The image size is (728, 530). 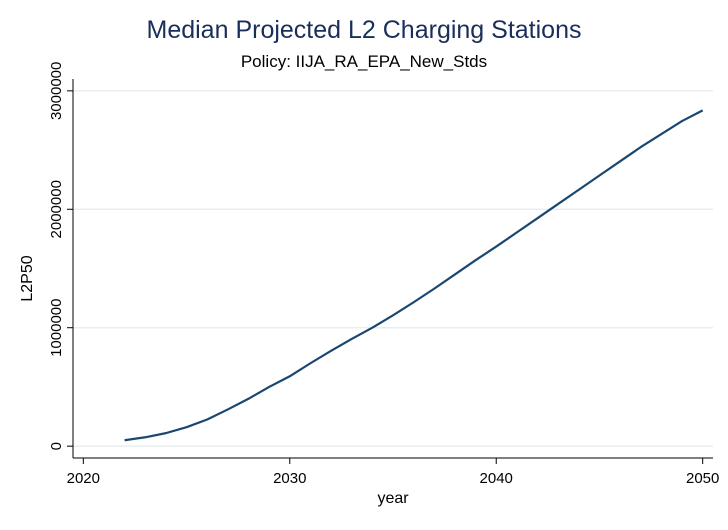 What do you see at coordinates (364, 61) in the screenshot?
I see `chart-subtitle: Policy: IIJA_RA_EPA_New_Stds` at bounding box center [364, 61].